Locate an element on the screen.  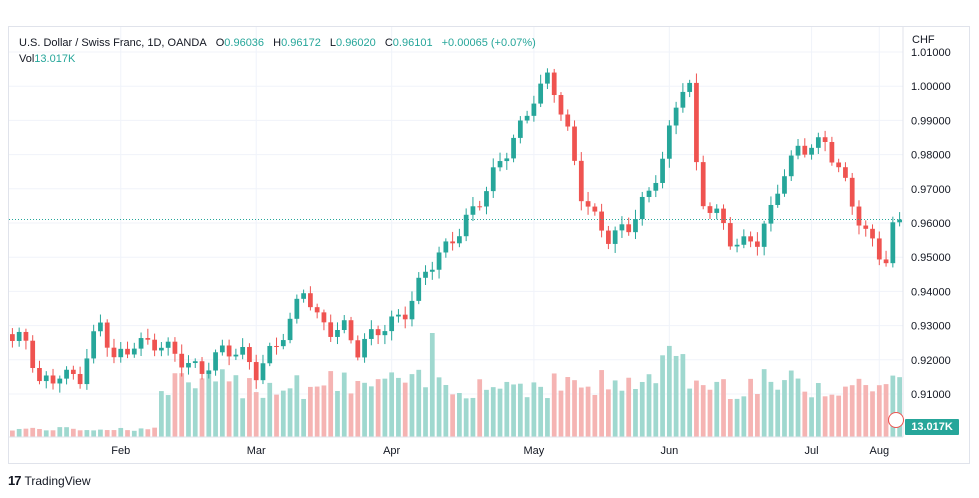
y-tick-label: 0.95000 is located at coordinates (931, 258).